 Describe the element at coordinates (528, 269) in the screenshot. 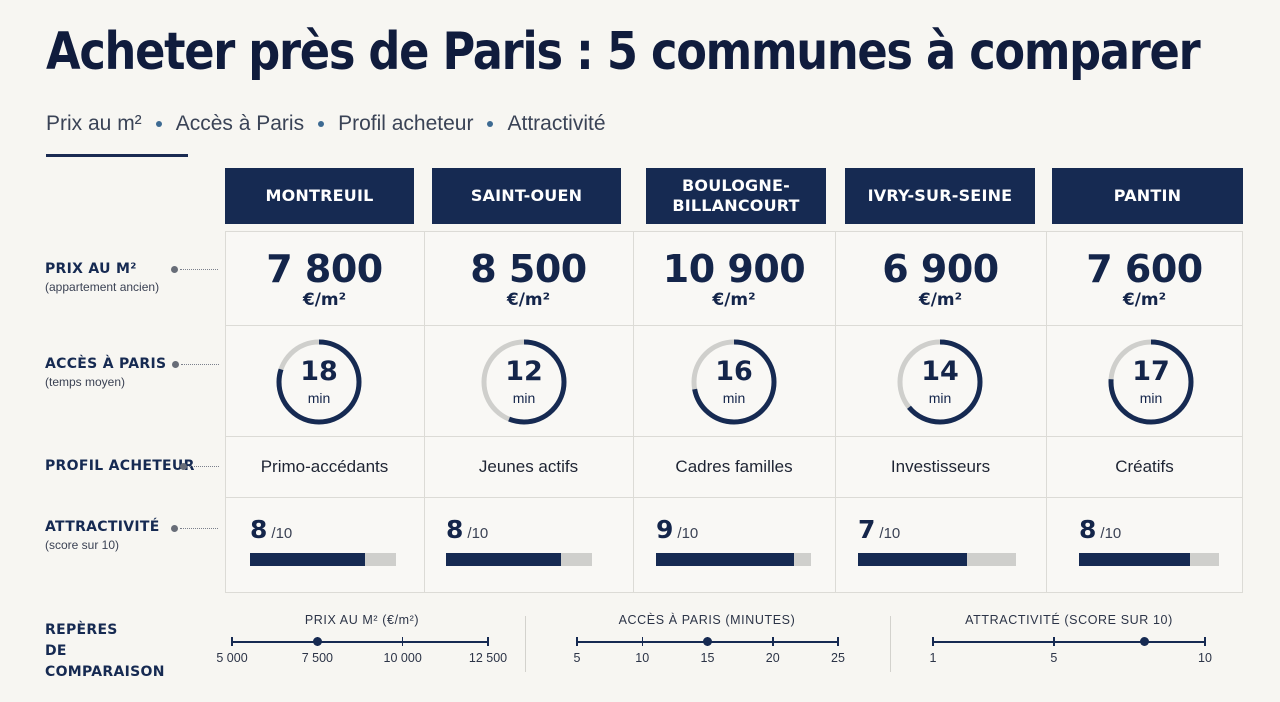

I see `price-value: 8 500` at that location.